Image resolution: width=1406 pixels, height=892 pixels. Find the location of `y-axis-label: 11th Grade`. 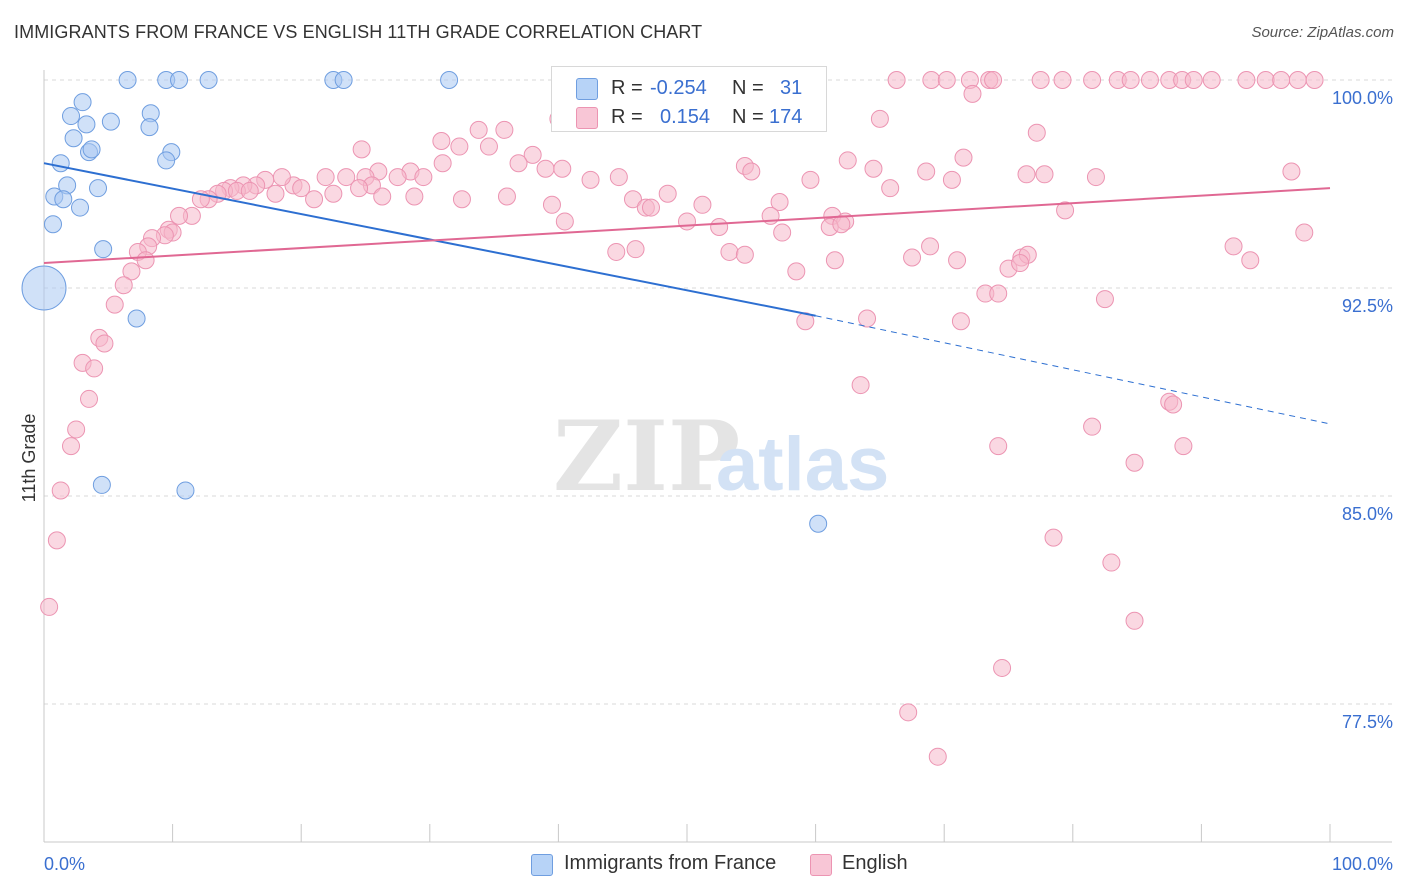

y-axis-label: 11th Grade is located at coordinates (29, 458).